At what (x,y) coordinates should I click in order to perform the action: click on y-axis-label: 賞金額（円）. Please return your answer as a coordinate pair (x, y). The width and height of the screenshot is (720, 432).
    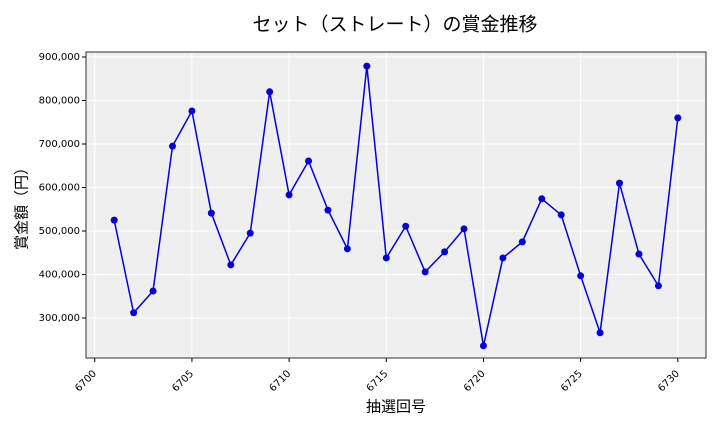
    Looking at the image, I should click on (22, 205).